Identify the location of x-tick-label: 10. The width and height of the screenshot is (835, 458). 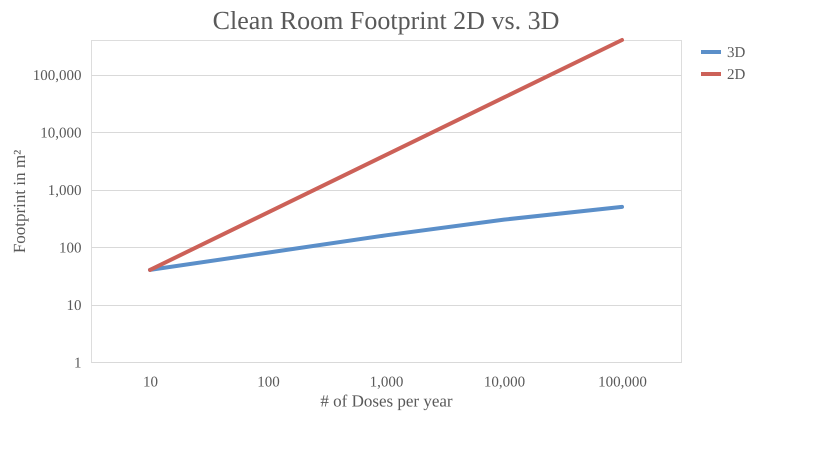
(150, 382).